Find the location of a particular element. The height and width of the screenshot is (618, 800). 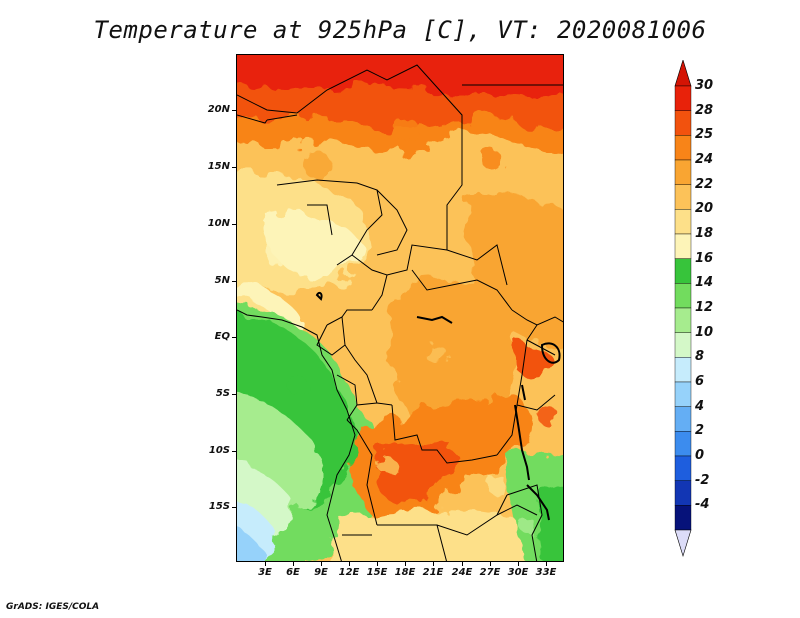

colorbar is located at coordinates (683, 309).